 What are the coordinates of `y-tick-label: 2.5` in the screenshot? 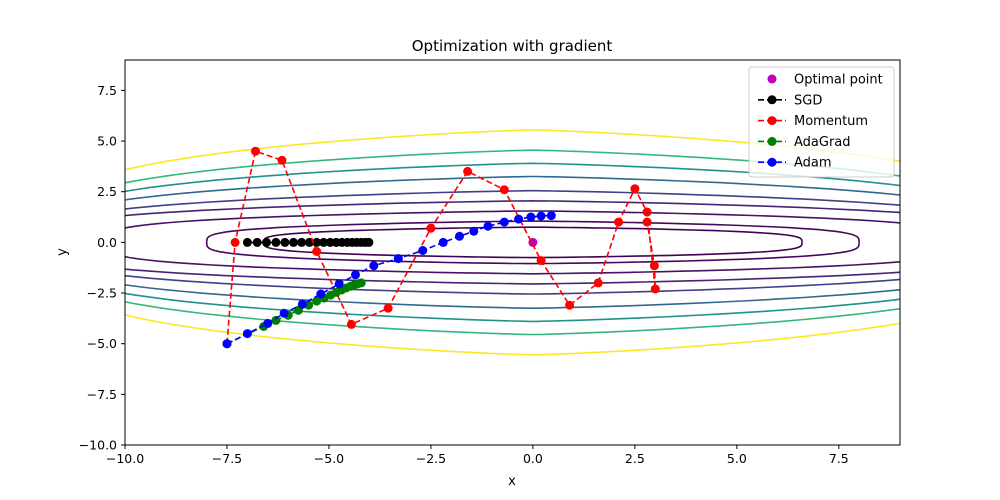 It's located at (107, 191).